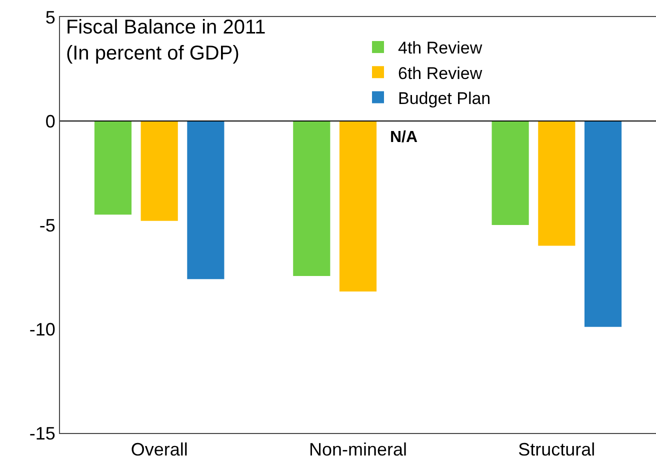 The image size is (656, 468). Describe the element at coordinates (358, 450) in the screenshot. I see `x-tick-label: Non-mineral` at that location.